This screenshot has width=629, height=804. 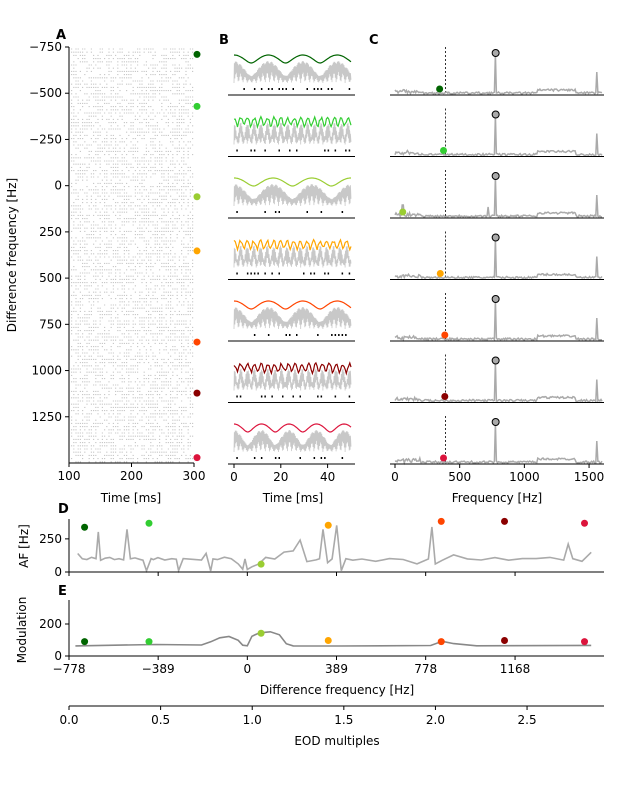 What do you see at coordinates (333, 638) in the screenshot?
I see `e-line` at bounding box center [333, 638].